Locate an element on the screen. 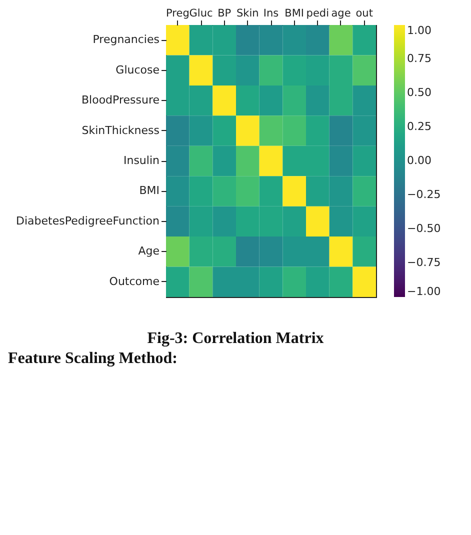  y-tick-label: BMI is located at coordinates (149, 191).